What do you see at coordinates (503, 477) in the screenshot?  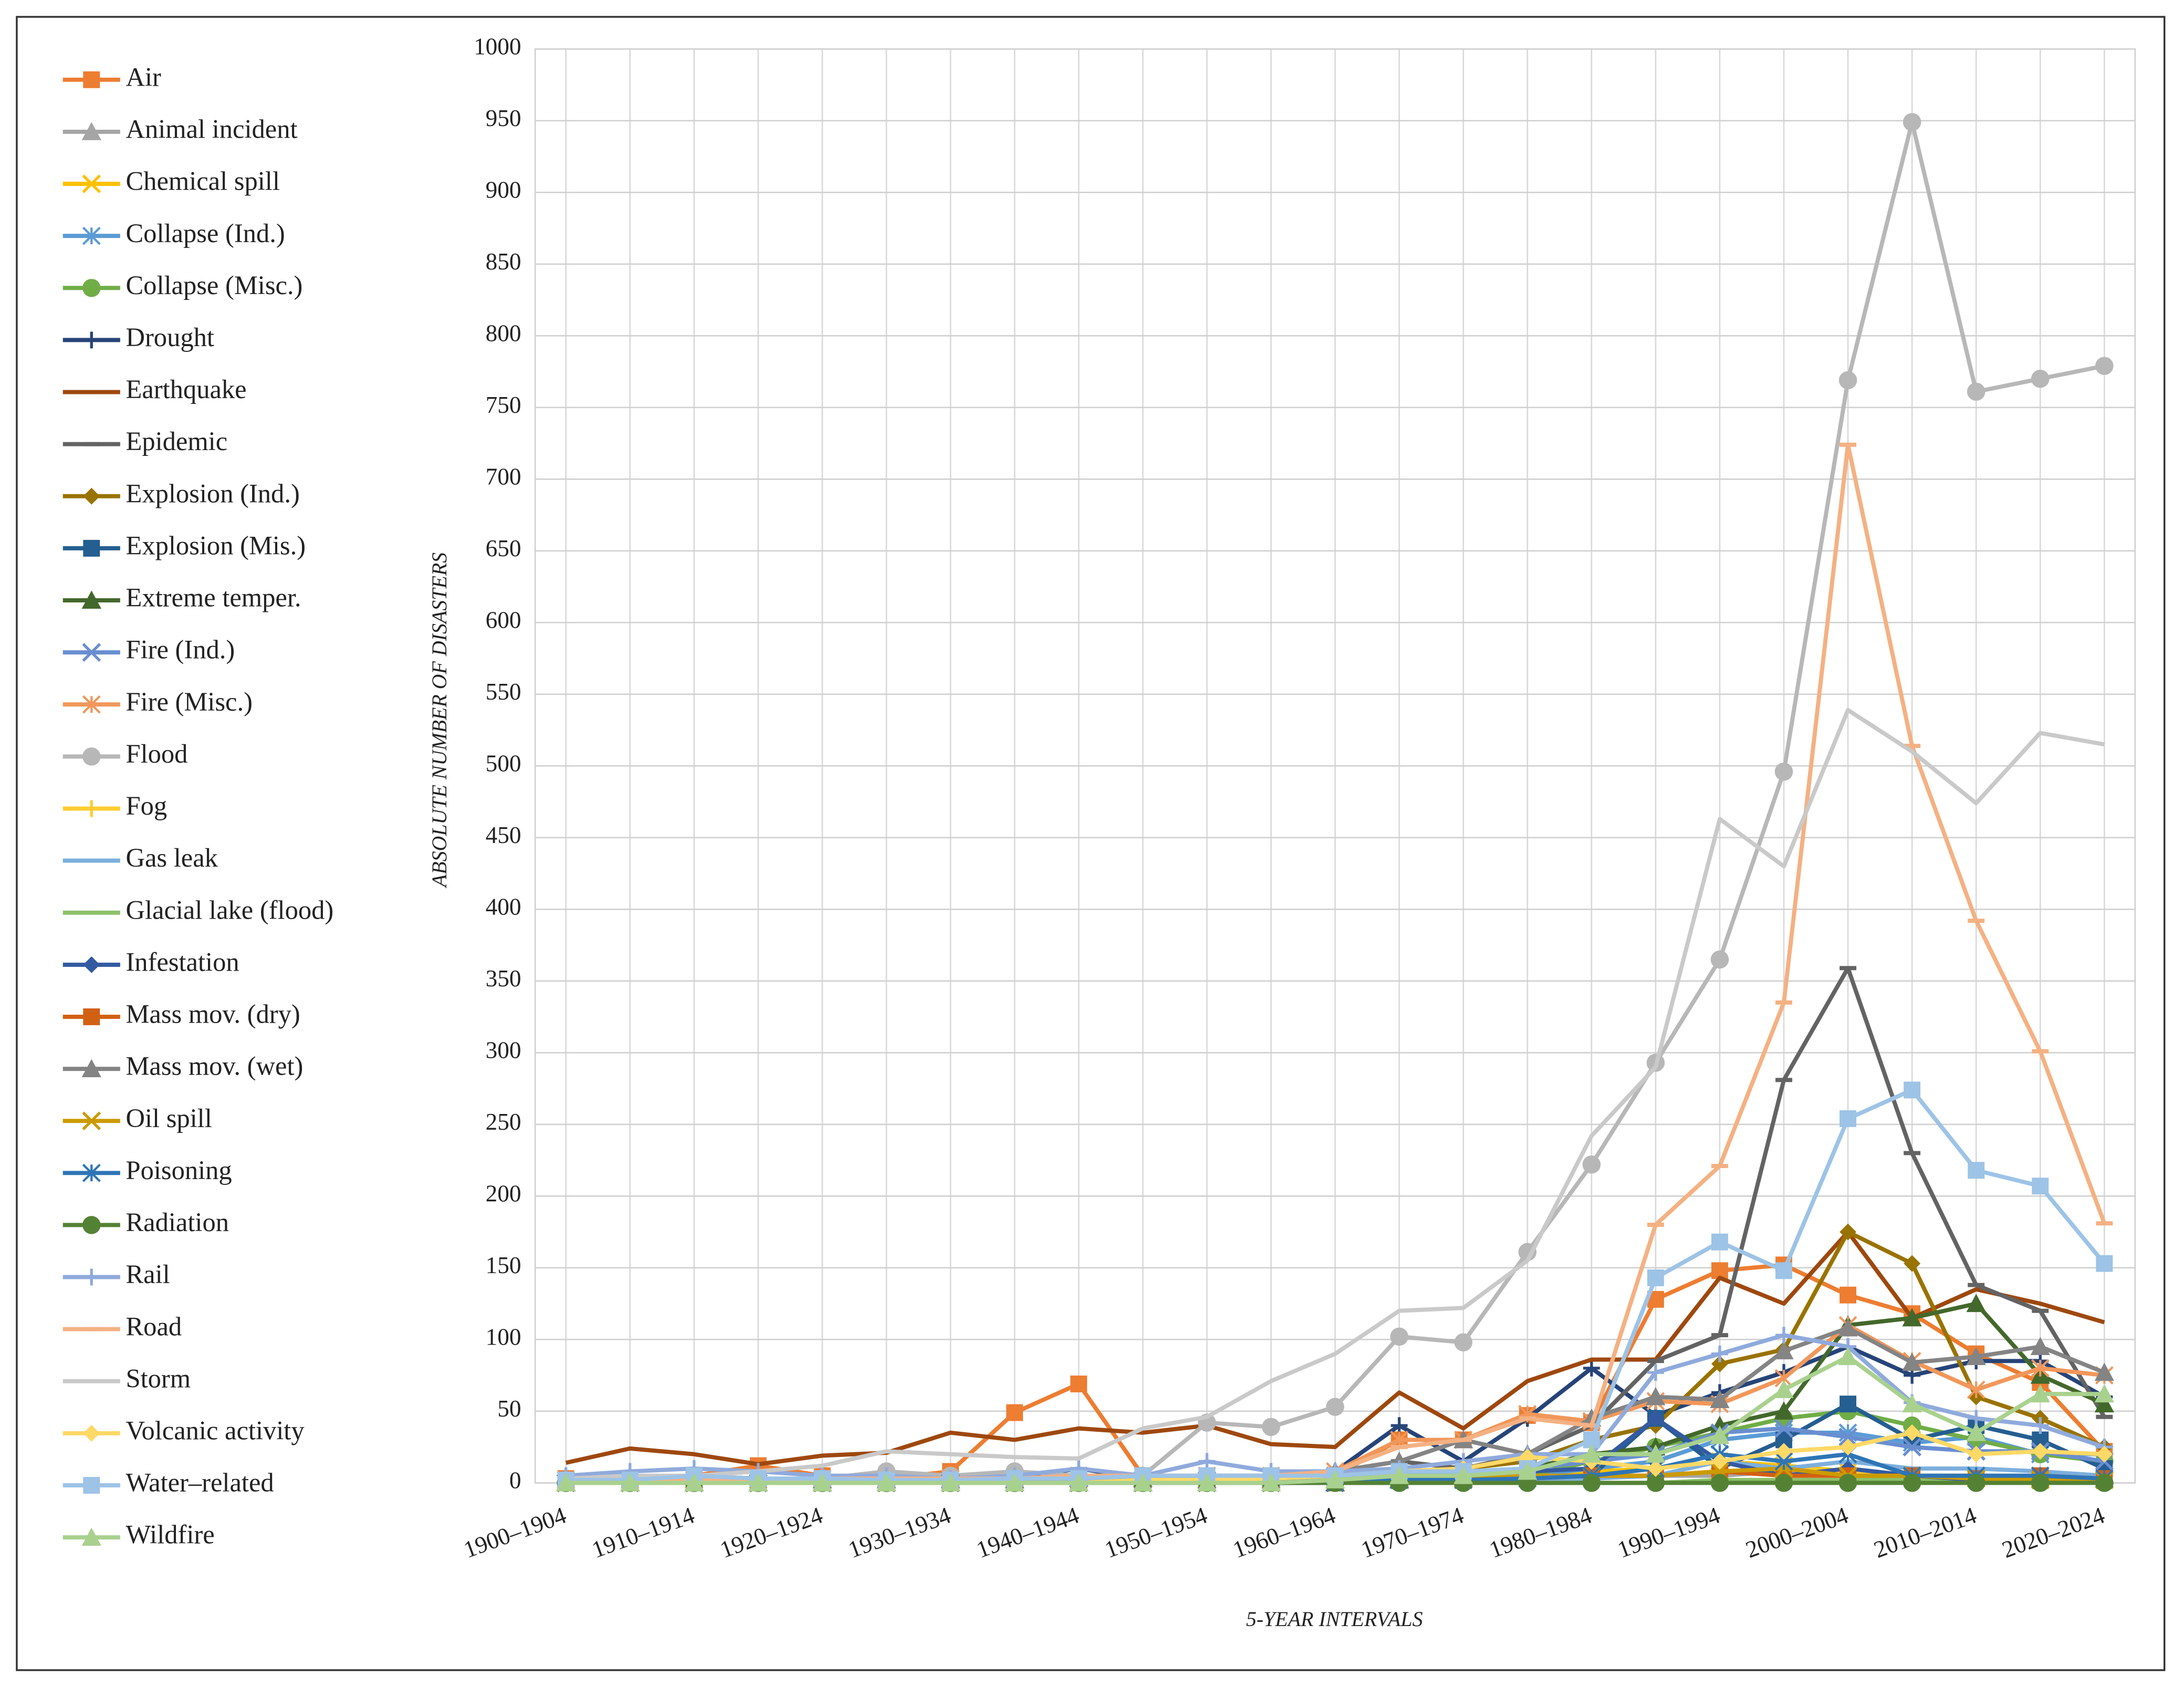 I see `y-tick-label: 700` at bounding box center [503, 477].